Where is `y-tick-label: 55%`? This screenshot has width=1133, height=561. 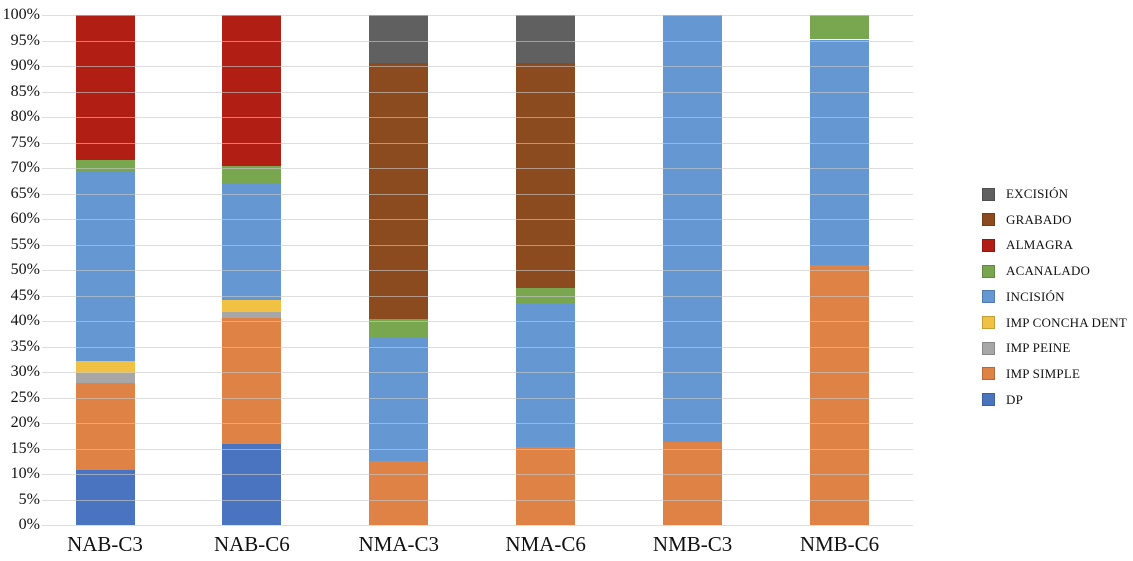
y-tick-label: 55% is located at coordinates (25, 244).